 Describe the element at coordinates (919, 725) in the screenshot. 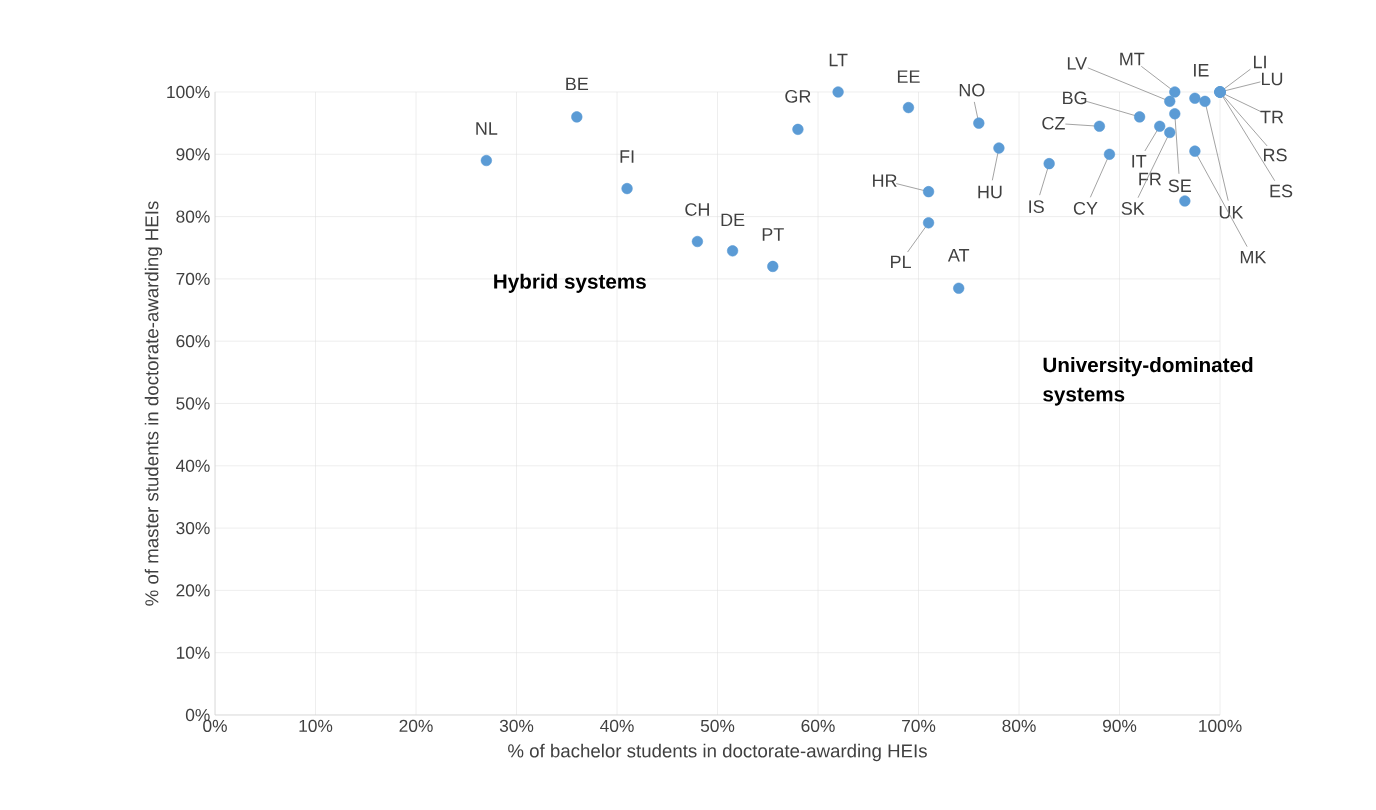

I see `x-tick-label: 70%` at that location.